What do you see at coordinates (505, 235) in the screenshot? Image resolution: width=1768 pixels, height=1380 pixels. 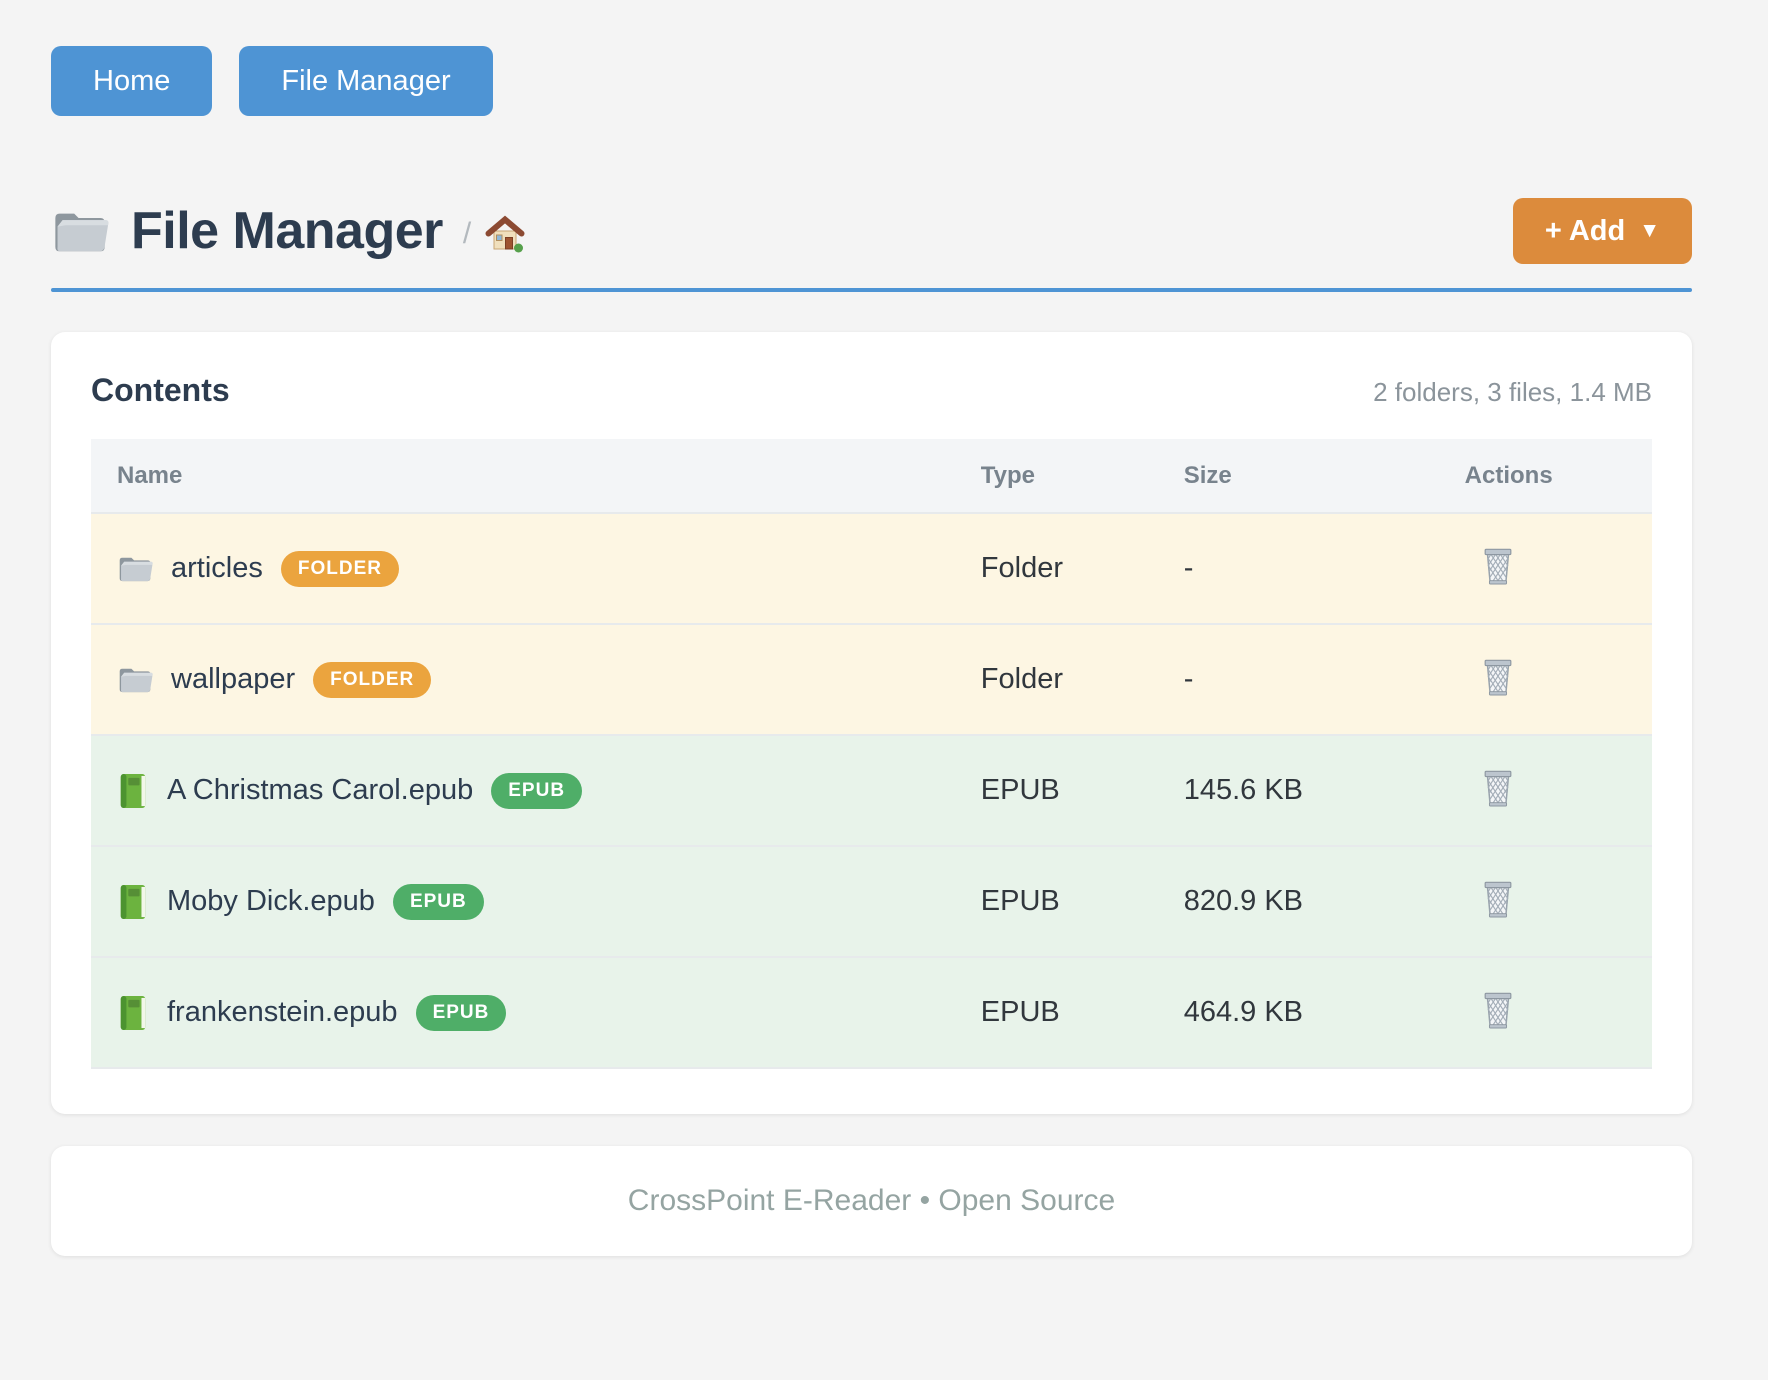 I see `house-icon` at bounding box center [505, 235].